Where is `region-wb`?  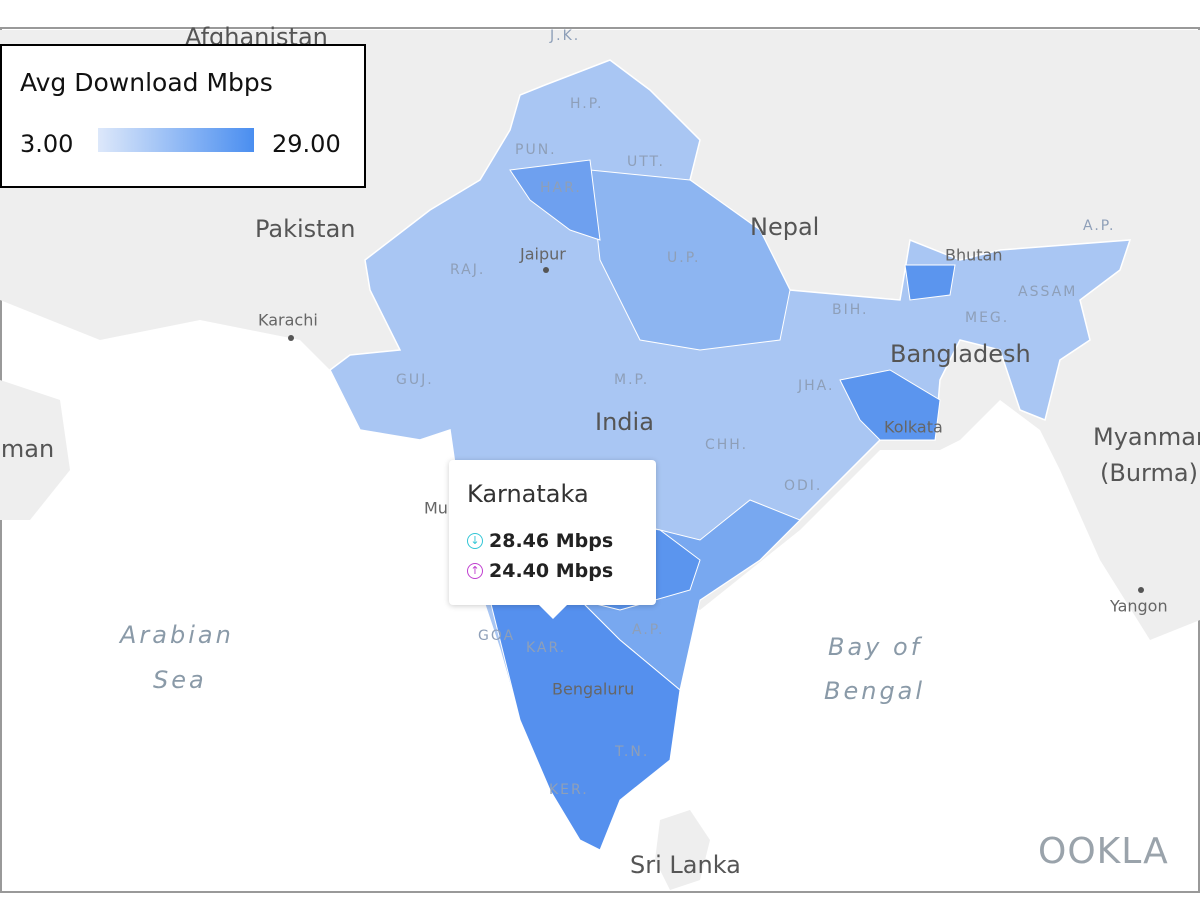 region-wb is located at coordinates (890, 405).